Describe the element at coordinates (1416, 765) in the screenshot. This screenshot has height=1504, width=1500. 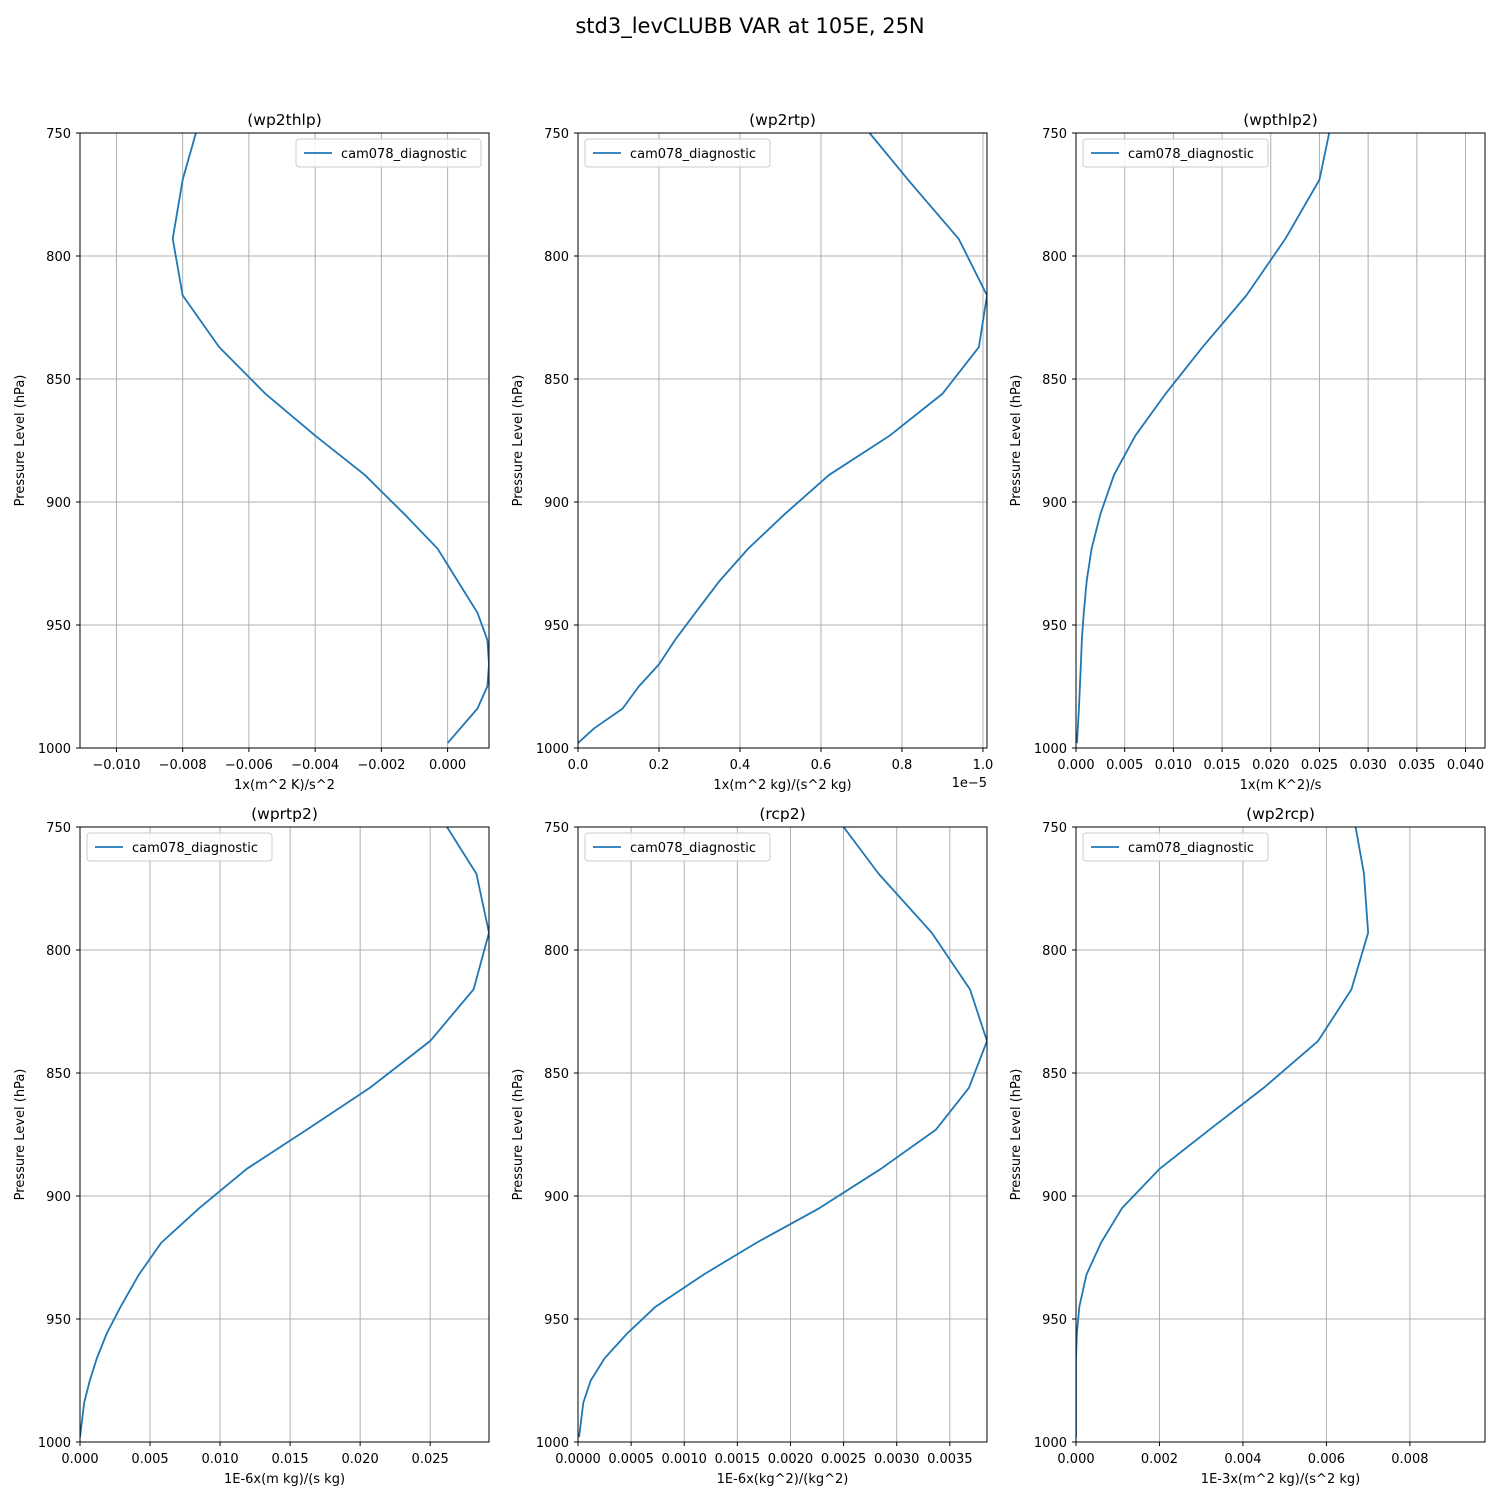
I see `x-tick-label: 0.035` at that location.